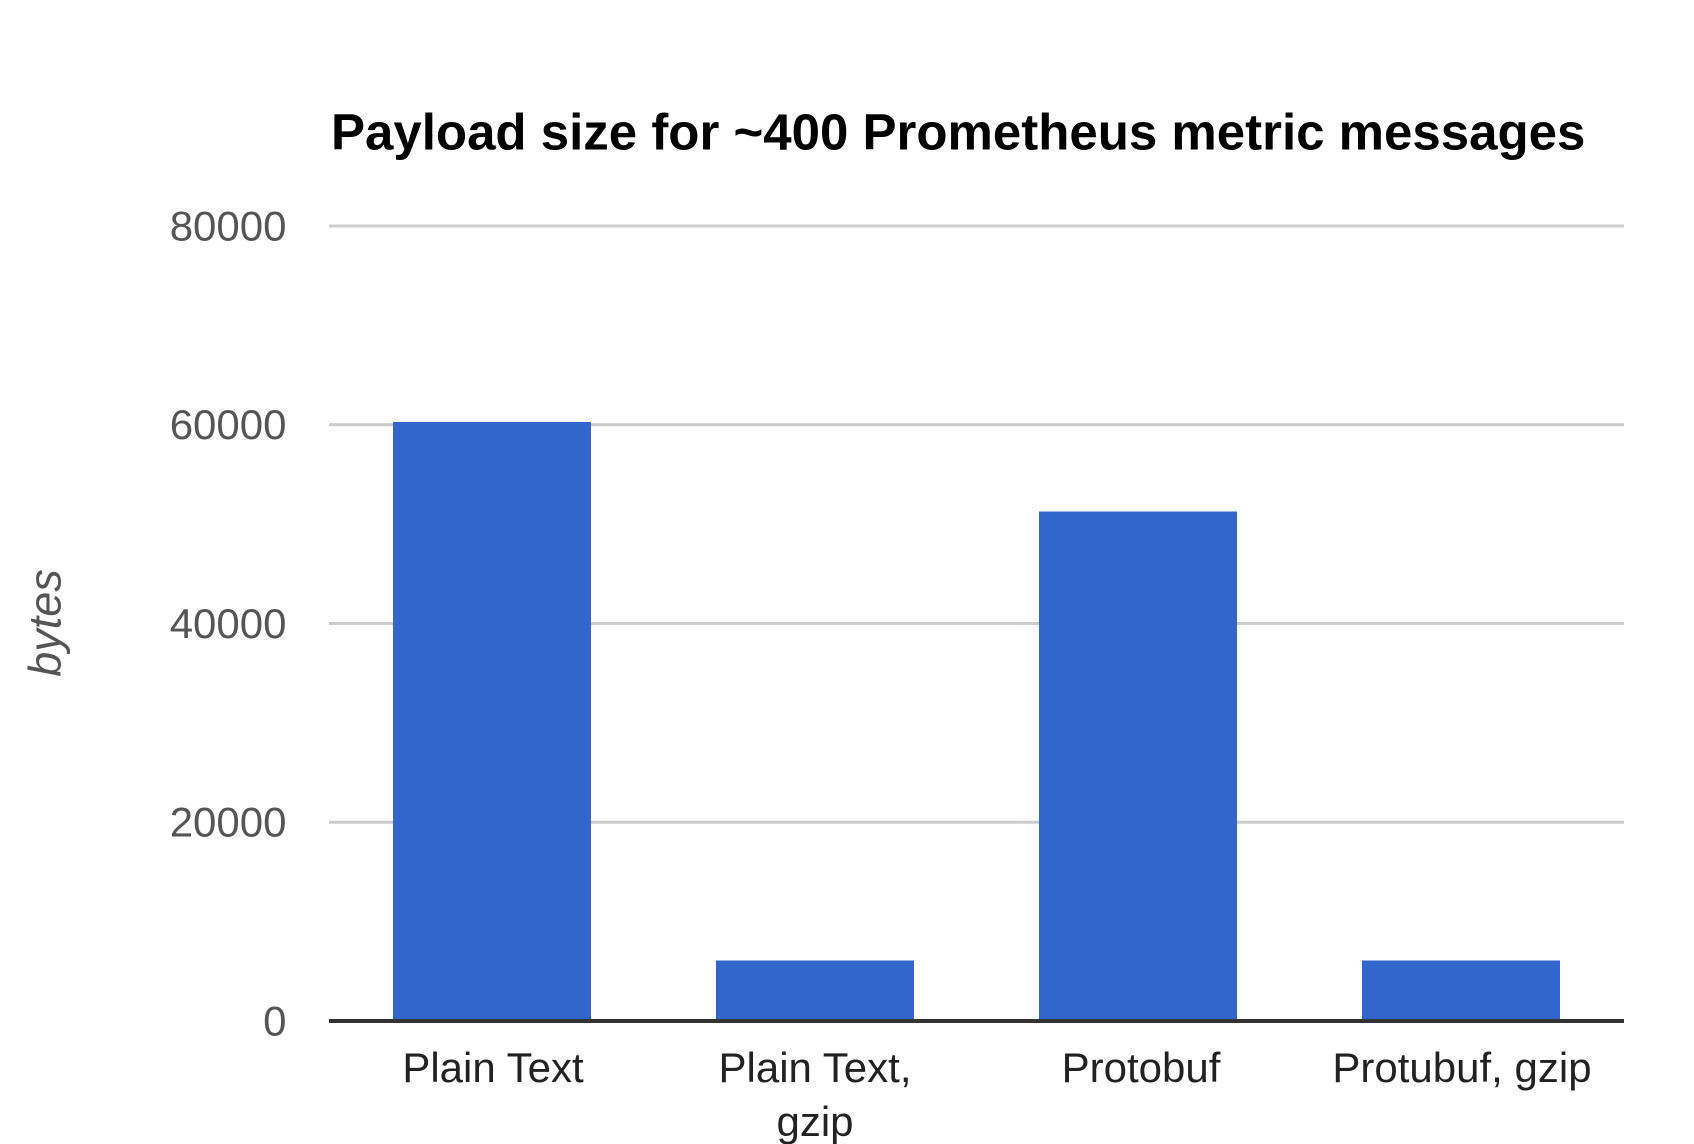  What do you see at coordinates (228, 623) in the screenshot?
I see `svg-text: 40000` at bounding box center [228, 623].